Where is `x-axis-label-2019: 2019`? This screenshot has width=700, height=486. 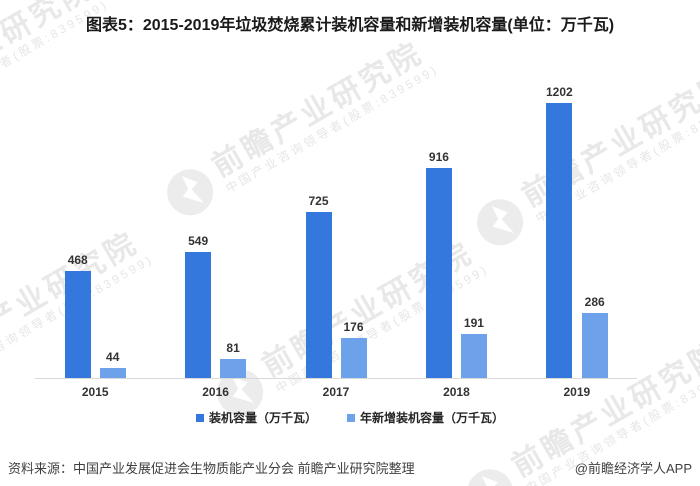 x-axis-label-2019: 2019 is located at coordinates (577, 392).